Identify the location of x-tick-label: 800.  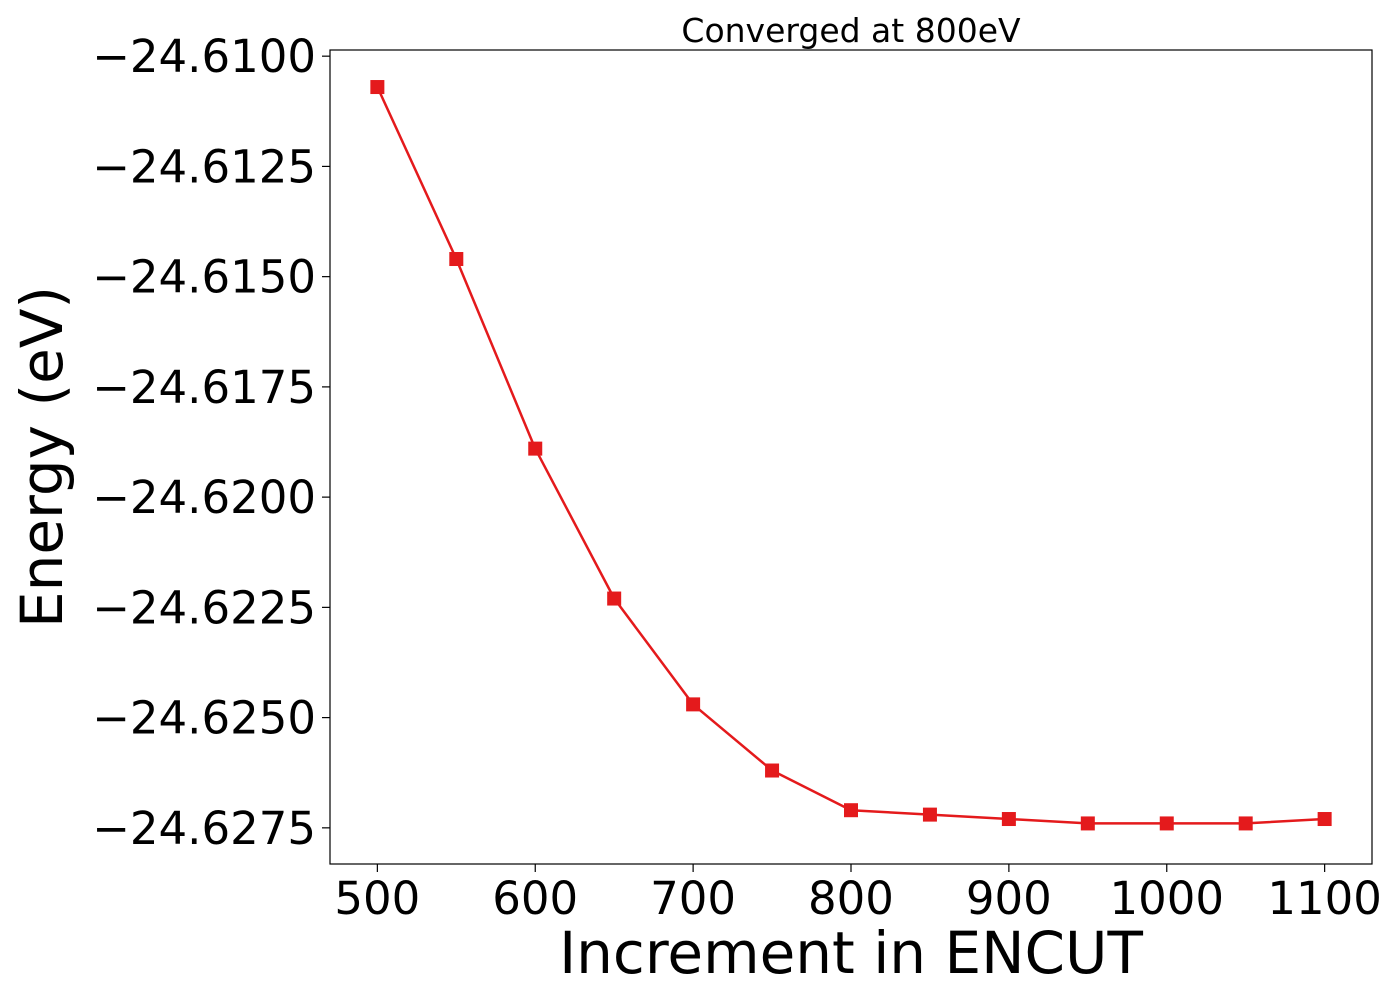
(851, 898).